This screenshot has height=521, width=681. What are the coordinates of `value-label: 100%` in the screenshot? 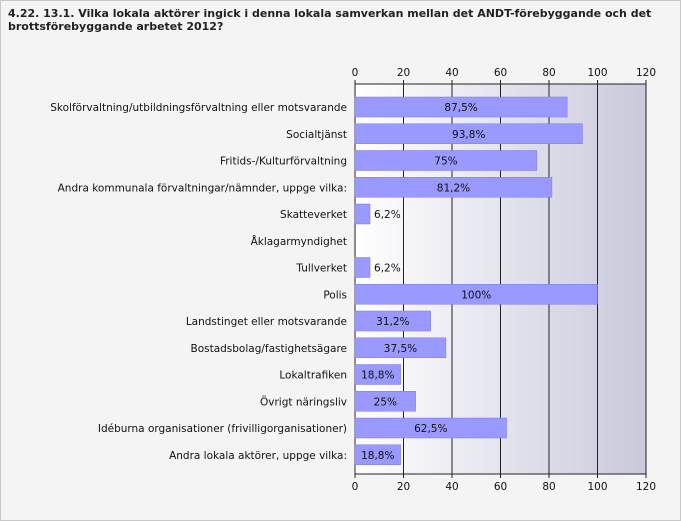 It's located at (476, 295).